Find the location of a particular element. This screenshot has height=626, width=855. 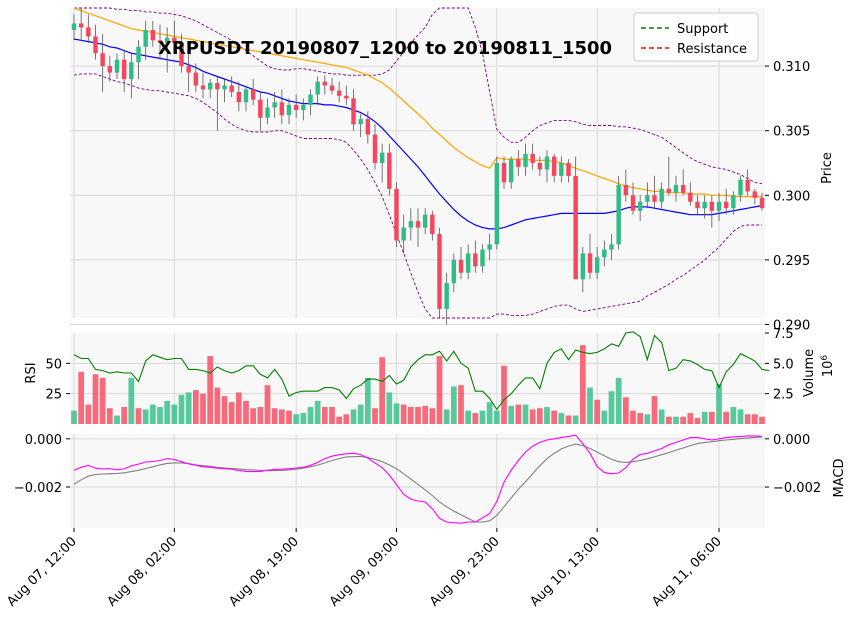

chart-title: XRPUSDT 20190807_1200 to 20190811_1500 is located at coordinates (385, 48).